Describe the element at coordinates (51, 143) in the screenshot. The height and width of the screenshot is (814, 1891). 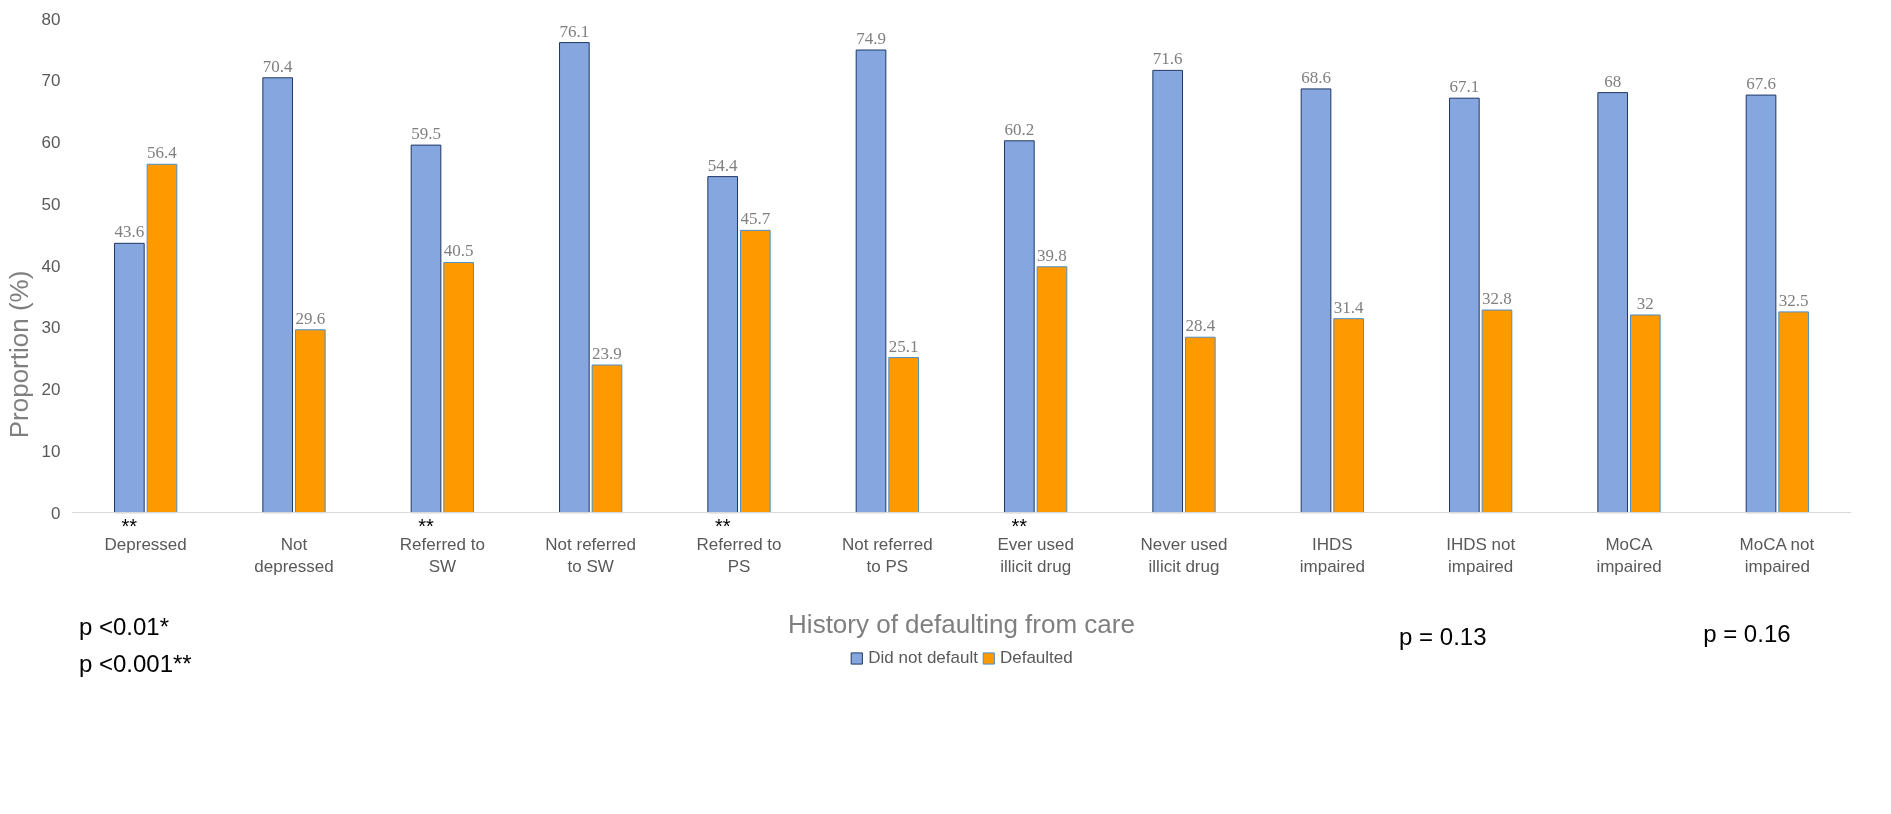
I see `y-tick-label: 60` at that location.